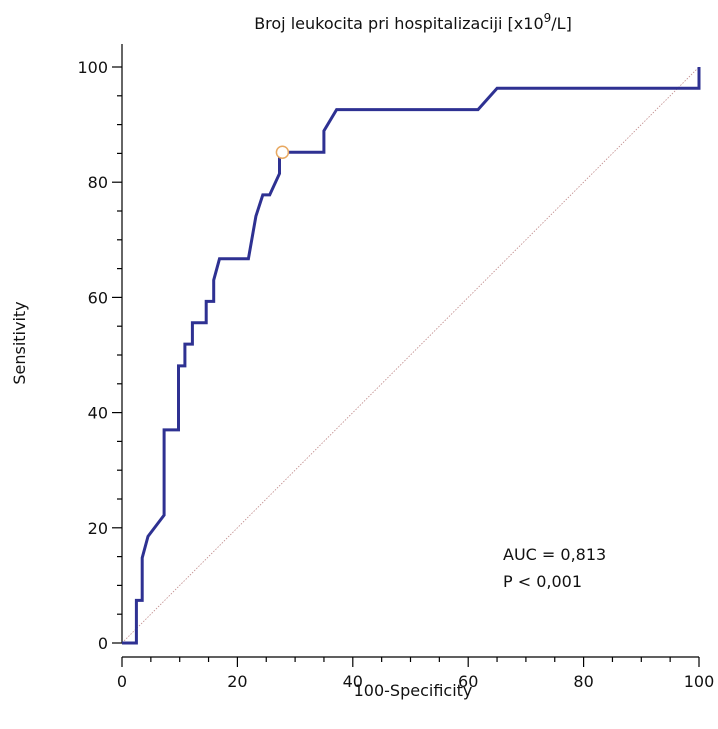  Describe the element at coordinates (548, 18) in the screenshot. I see `chart-title-superscript: 9` at that location.